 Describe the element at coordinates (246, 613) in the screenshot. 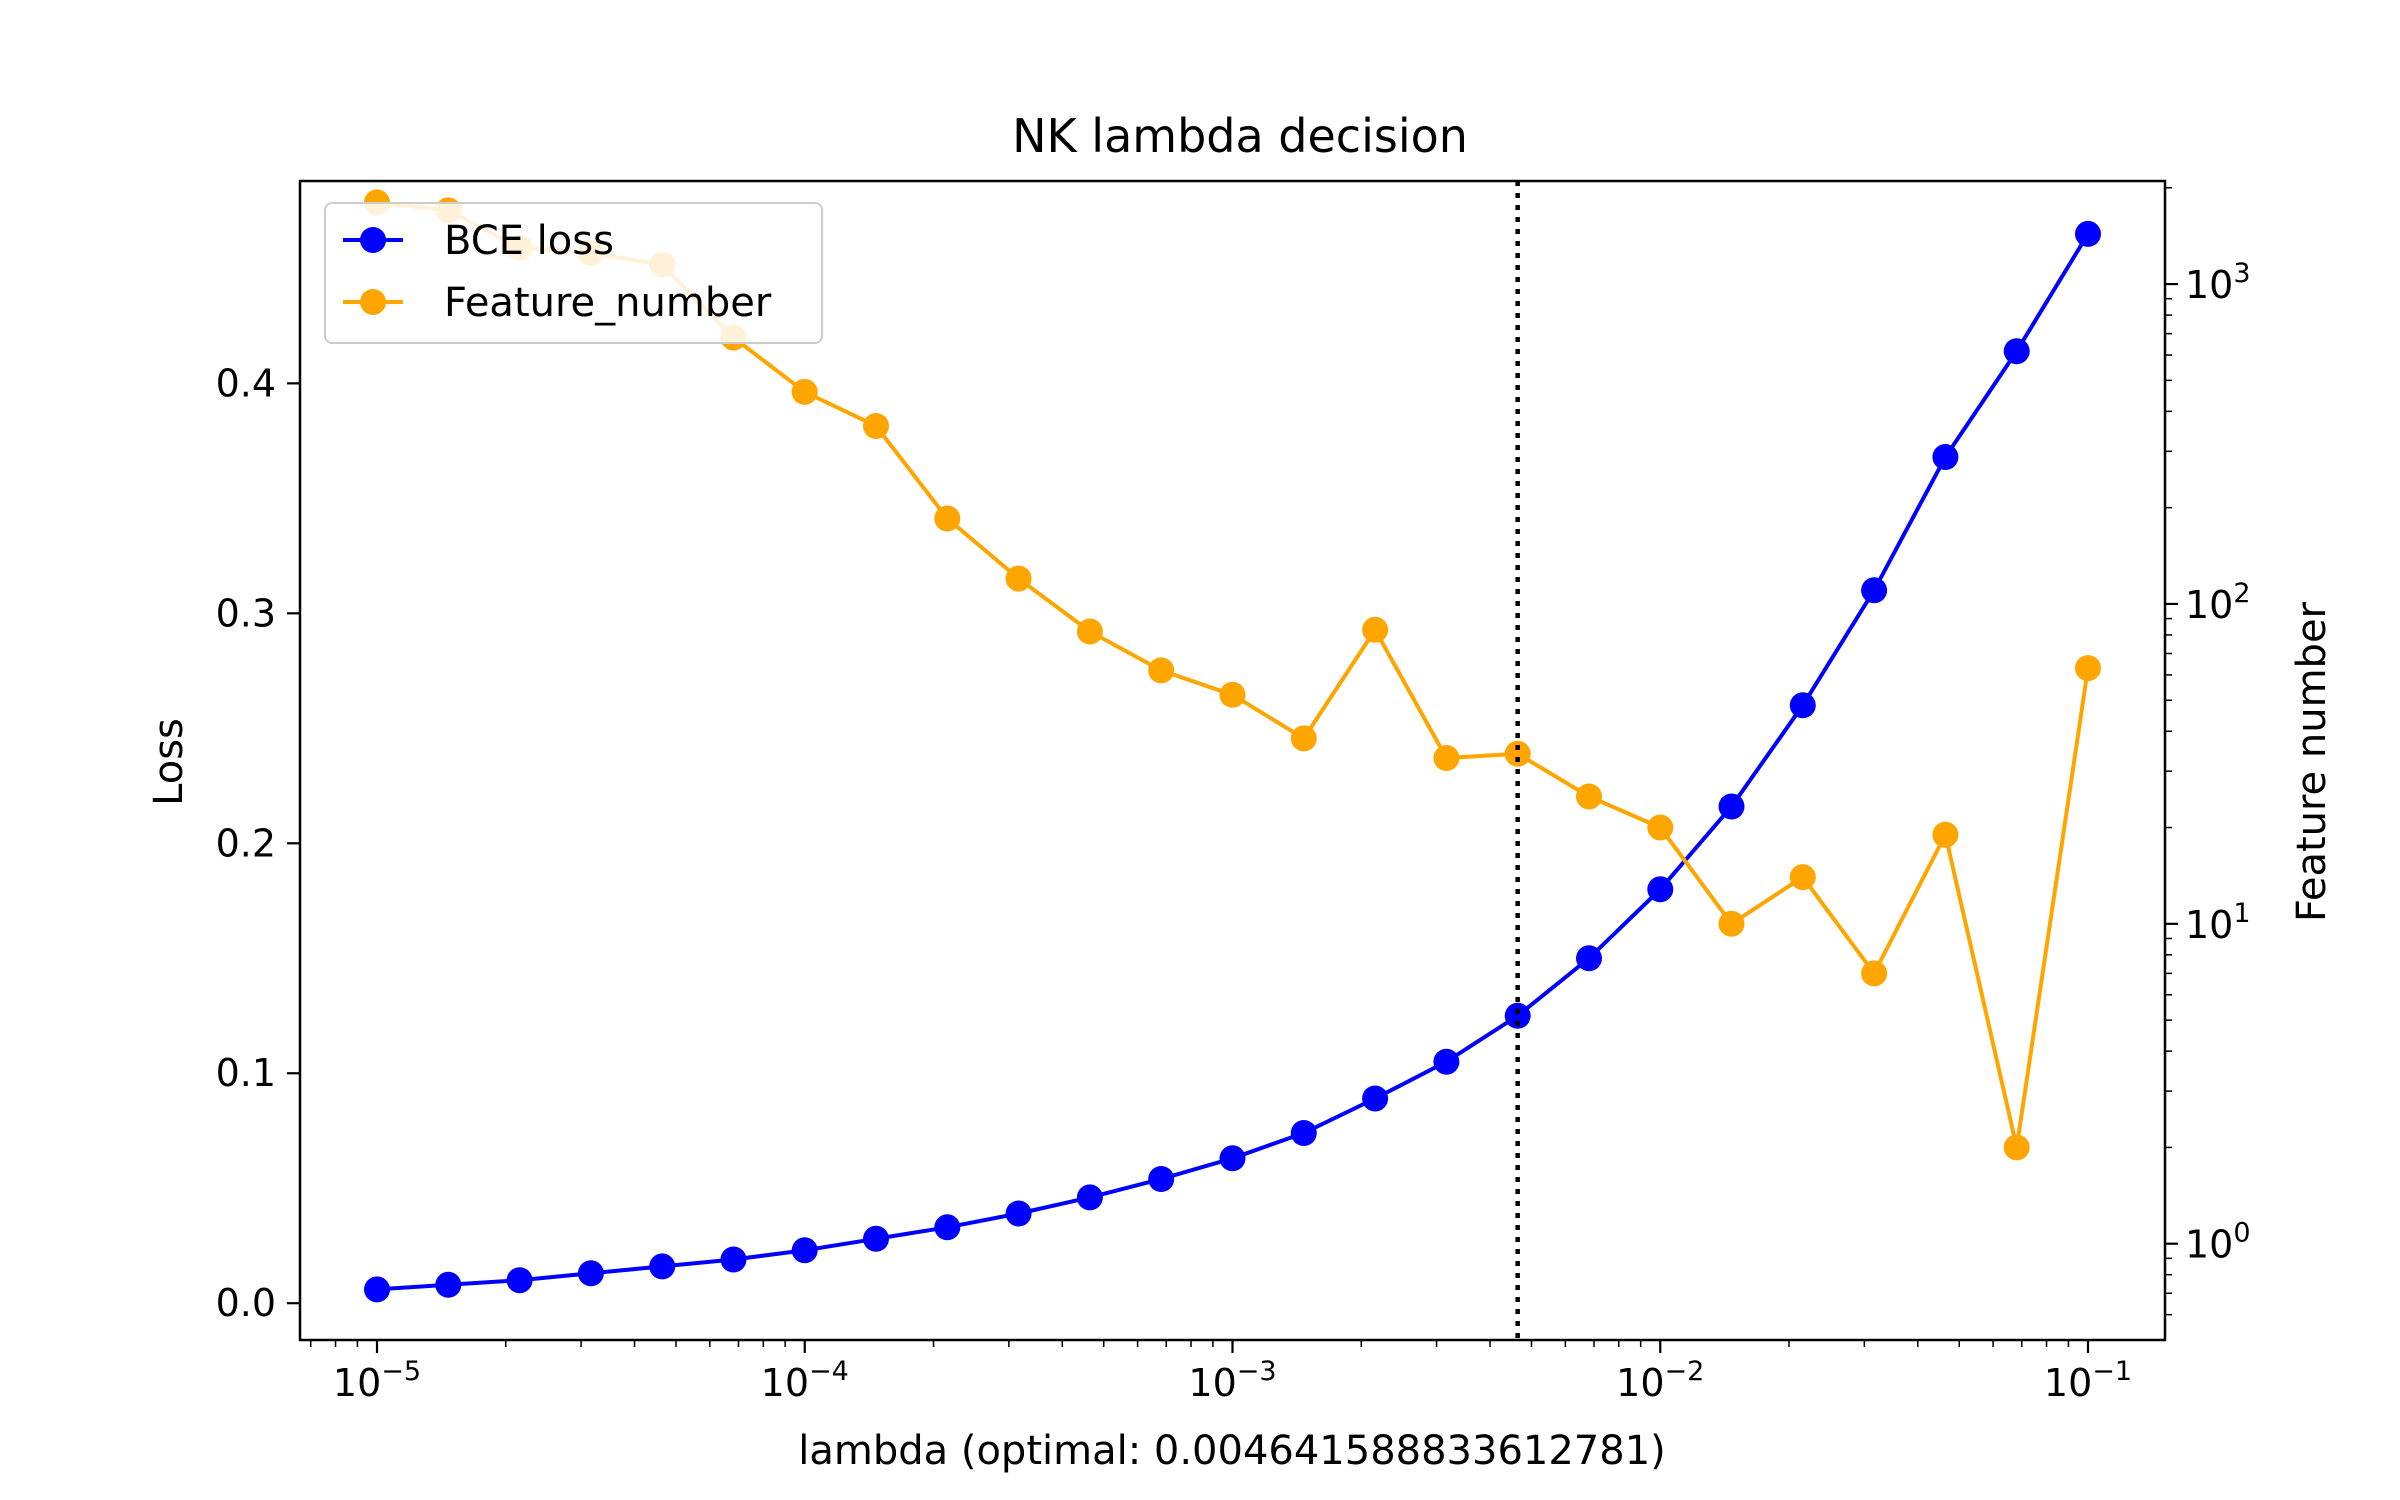

I see `y-left-tick-label-3: 0.3` at that location.